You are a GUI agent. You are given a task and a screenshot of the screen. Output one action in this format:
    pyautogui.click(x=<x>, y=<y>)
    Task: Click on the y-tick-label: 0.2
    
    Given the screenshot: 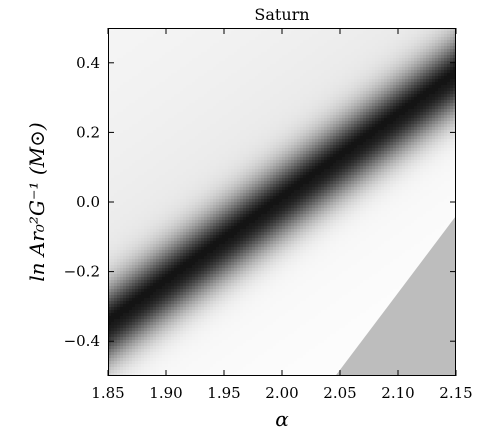 What is the action you would take?
    pyautogui.click(x=88, y=132)
    